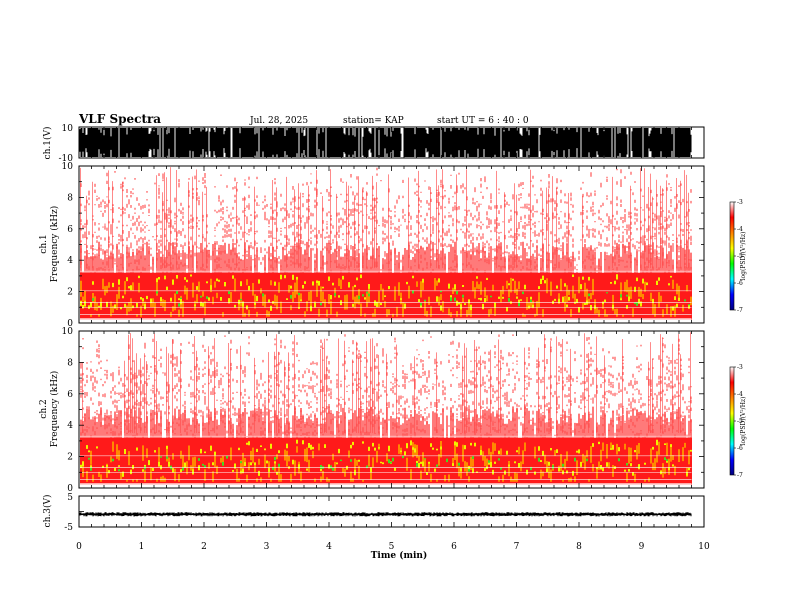 Image resolution: width=792 pixels, height=612 pixels. I want to click on ch2-colorbar: -3 -4 -5 -6 -7 log(PSD)(V²/Hz), so click(738, 421).